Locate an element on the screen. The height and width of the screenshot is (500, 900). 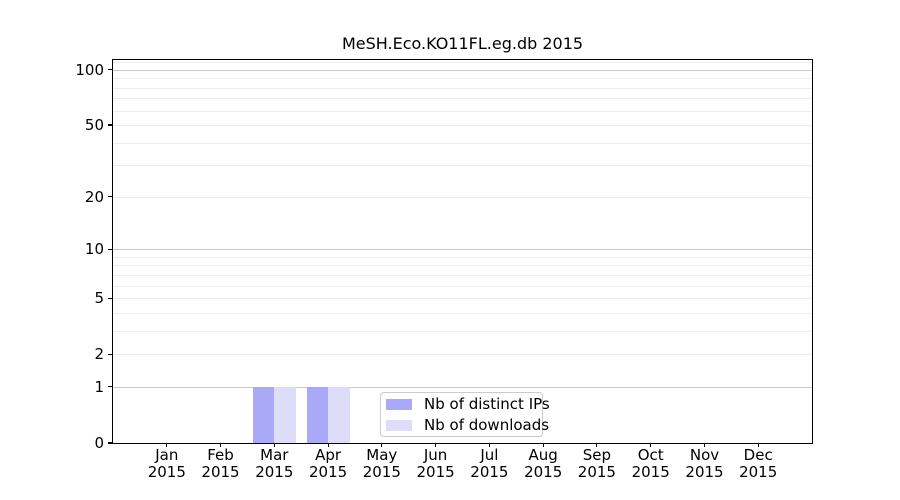
x-tick-label: Mar 2015 is located at coordinates (274, 464).